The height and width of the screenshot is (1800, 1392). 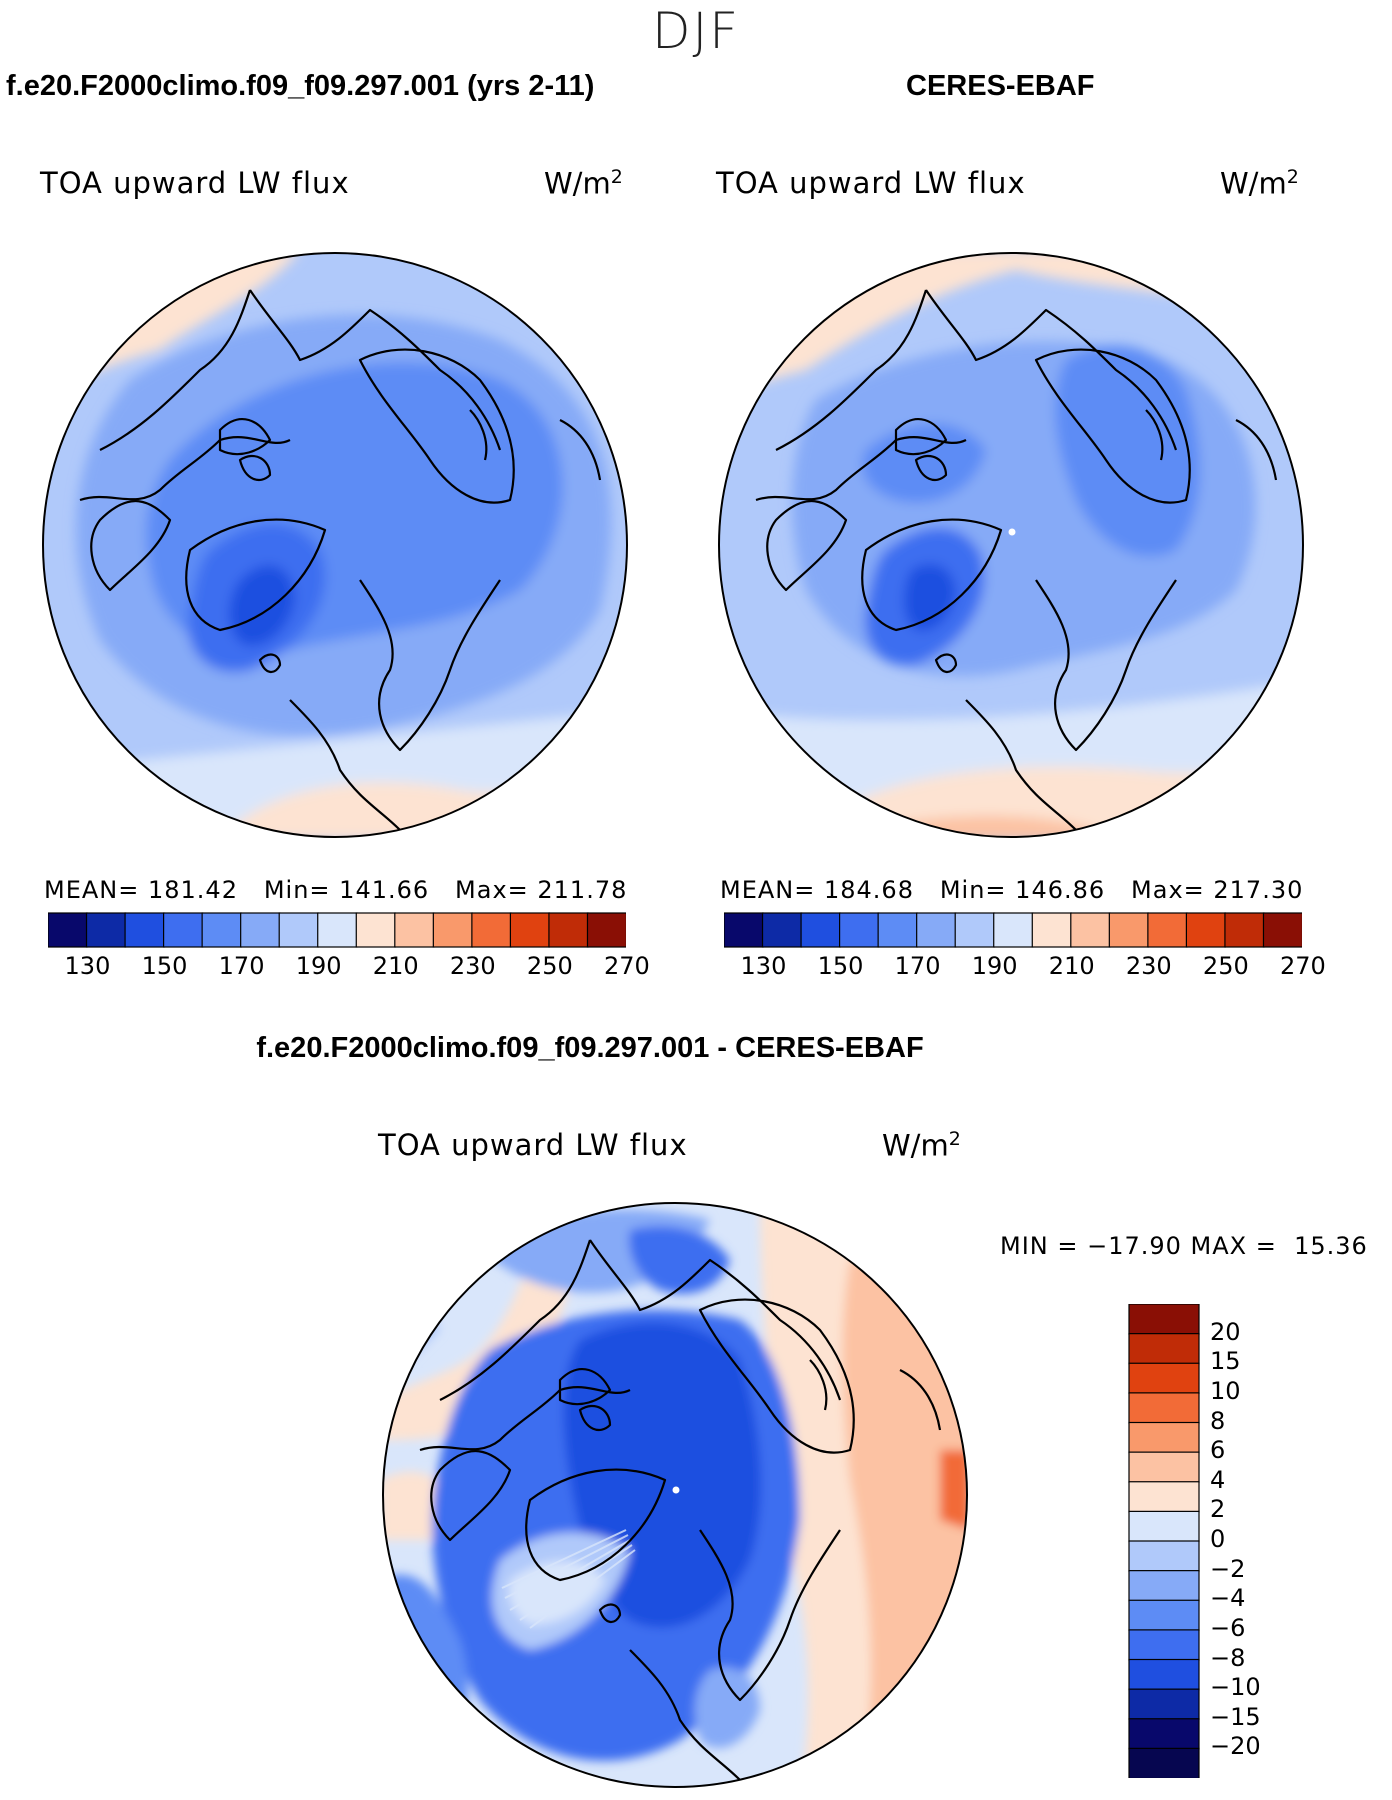 I want to click on colorbar-tick-label: 8, so click(x=1218, y=1420).